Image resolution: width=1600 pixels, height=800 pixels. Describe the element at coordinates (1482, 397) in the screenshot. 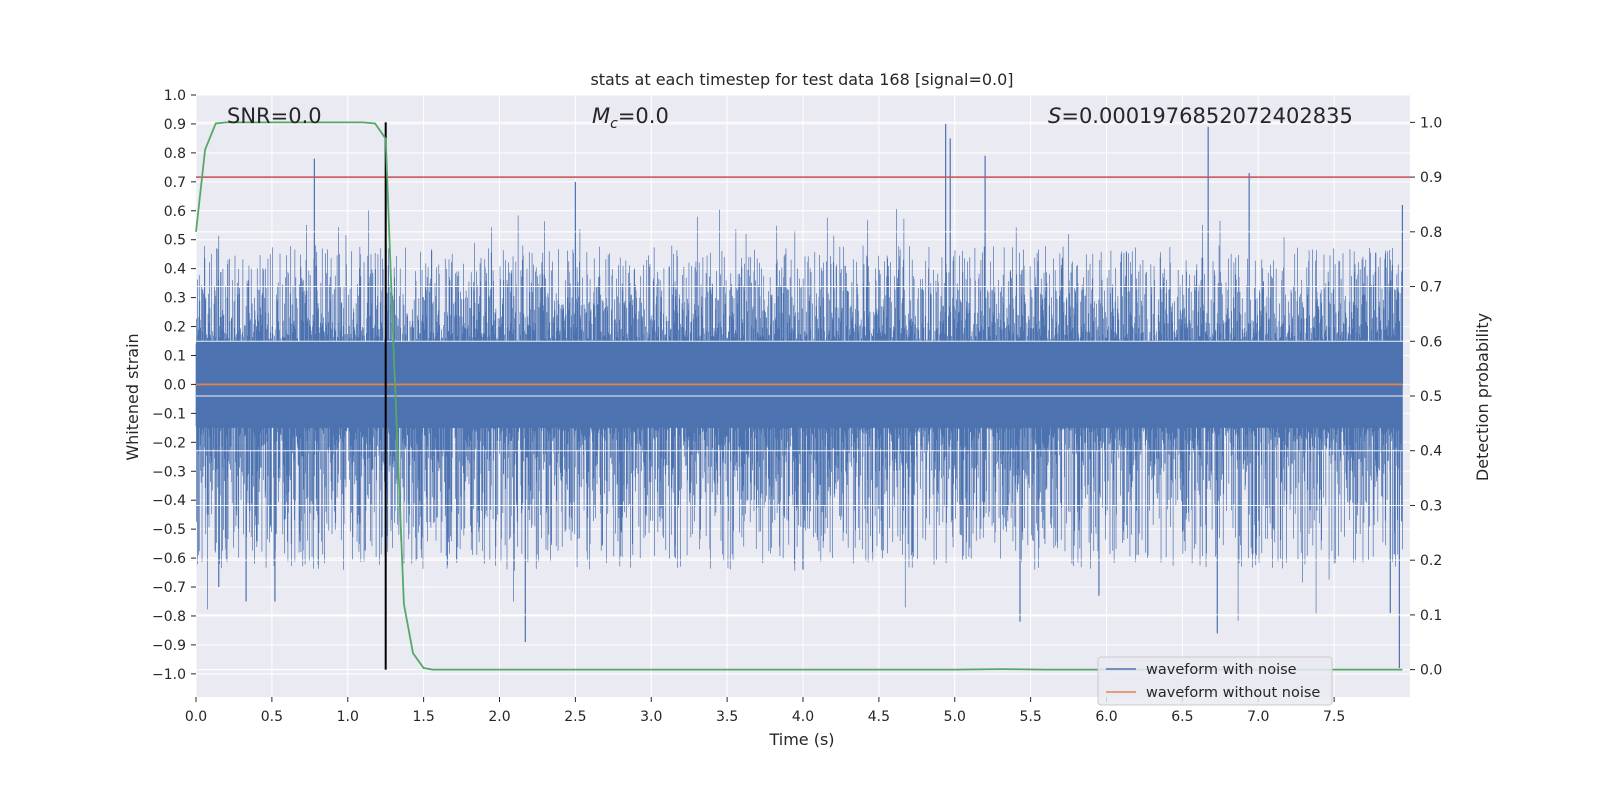

I see `y-axis-label-right: Detection probability` at that location.